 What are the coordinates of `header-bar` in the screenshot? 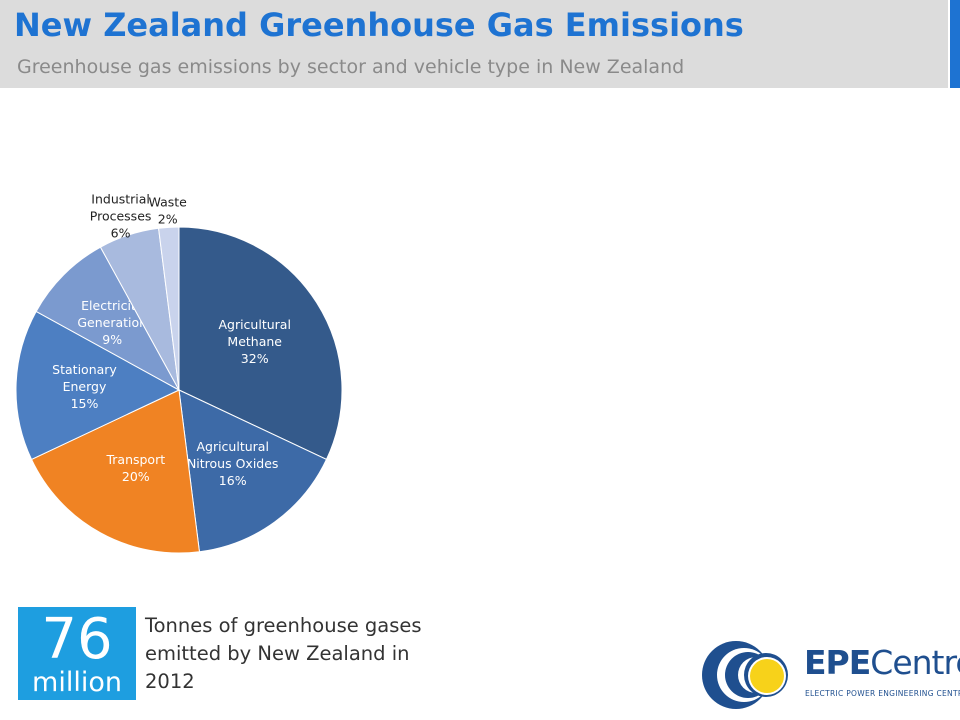 It's located at (474, 44).